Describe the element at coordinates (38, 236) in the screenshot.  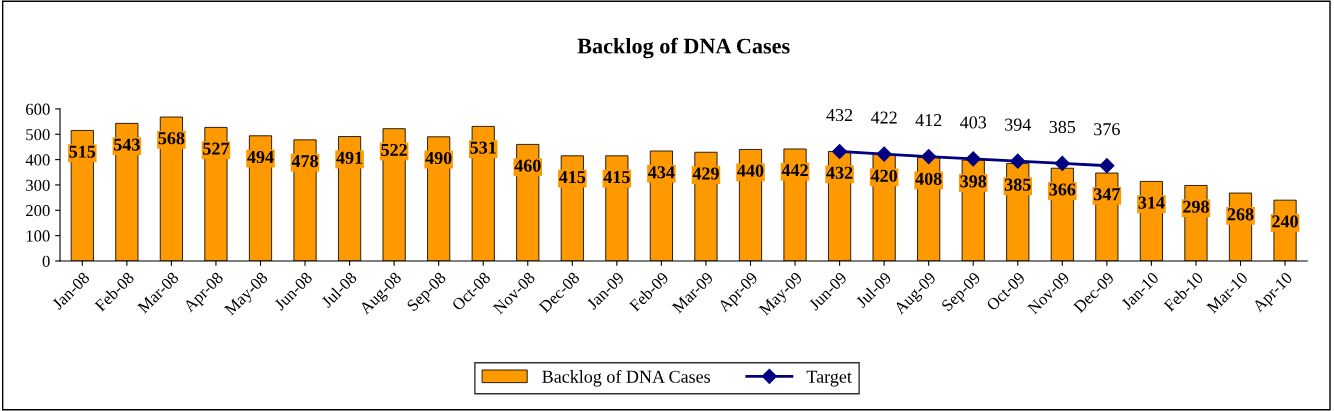
I see `y-tick-label: 100` at that location.